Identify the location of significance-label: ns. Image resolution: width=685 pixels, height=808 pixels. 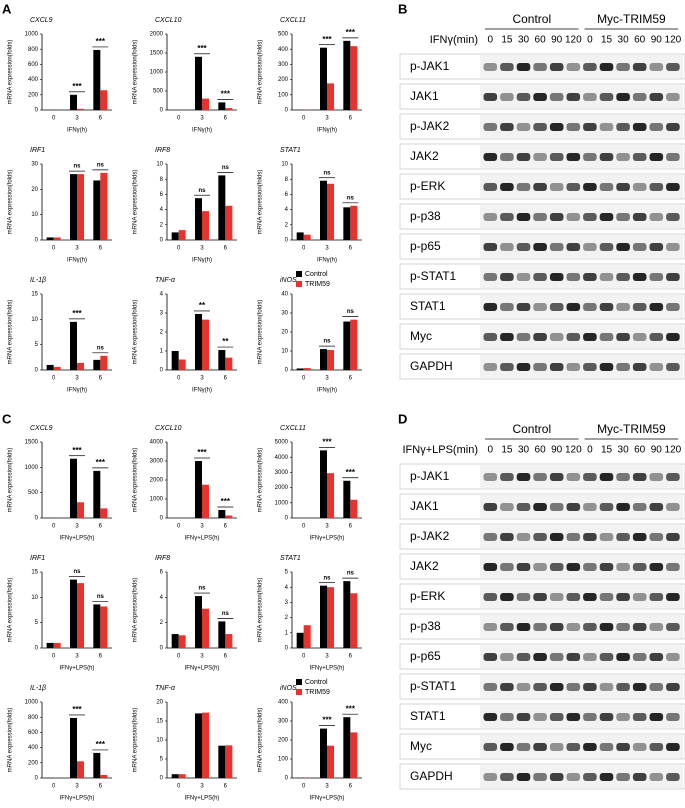
(226, 614).